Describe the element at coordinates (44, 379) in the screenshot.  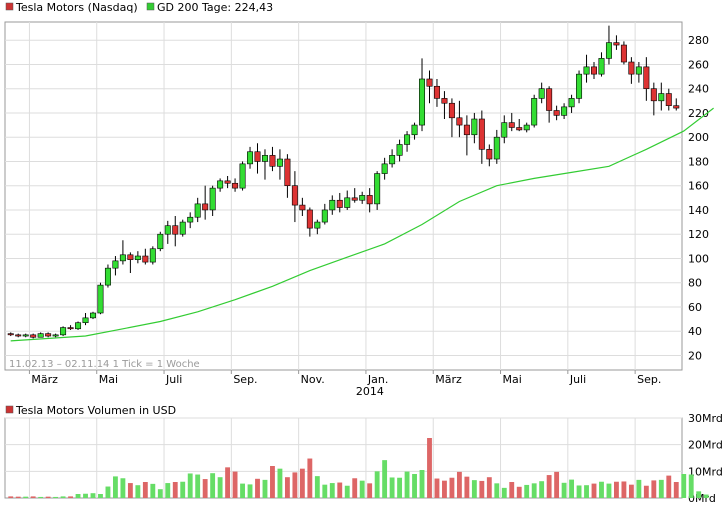
I see `x-tick-label: März` at that location.